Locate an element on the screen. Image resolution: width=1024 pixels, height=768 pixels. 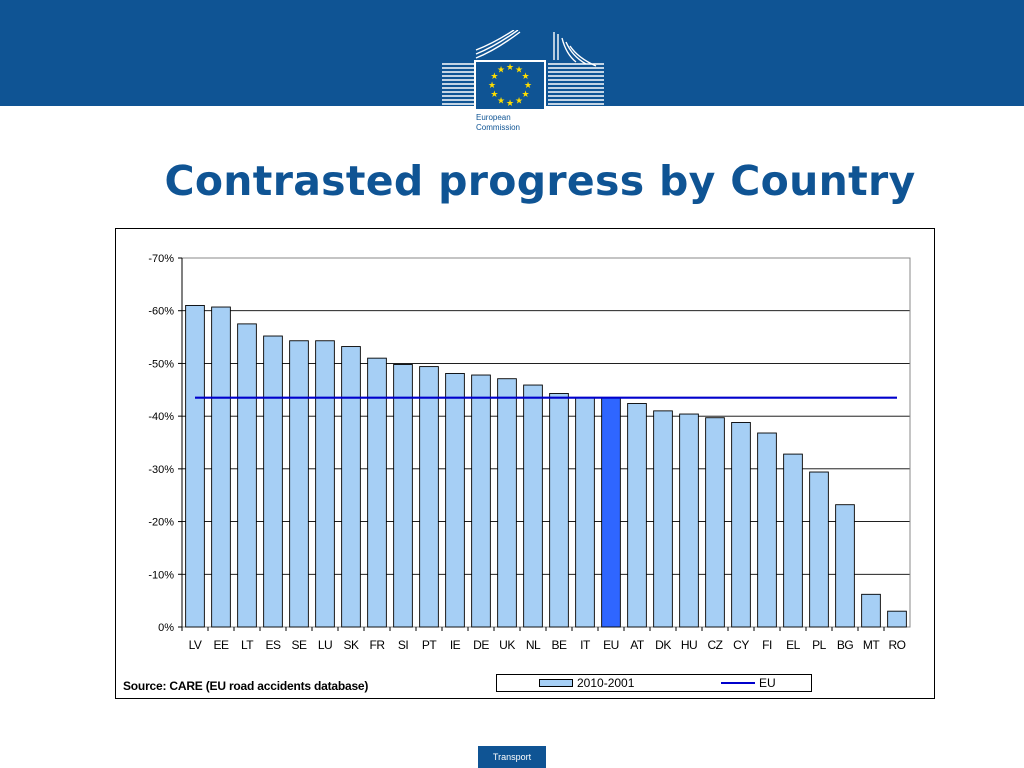
x-tick-label: DK is located at coordinates (663, 645).